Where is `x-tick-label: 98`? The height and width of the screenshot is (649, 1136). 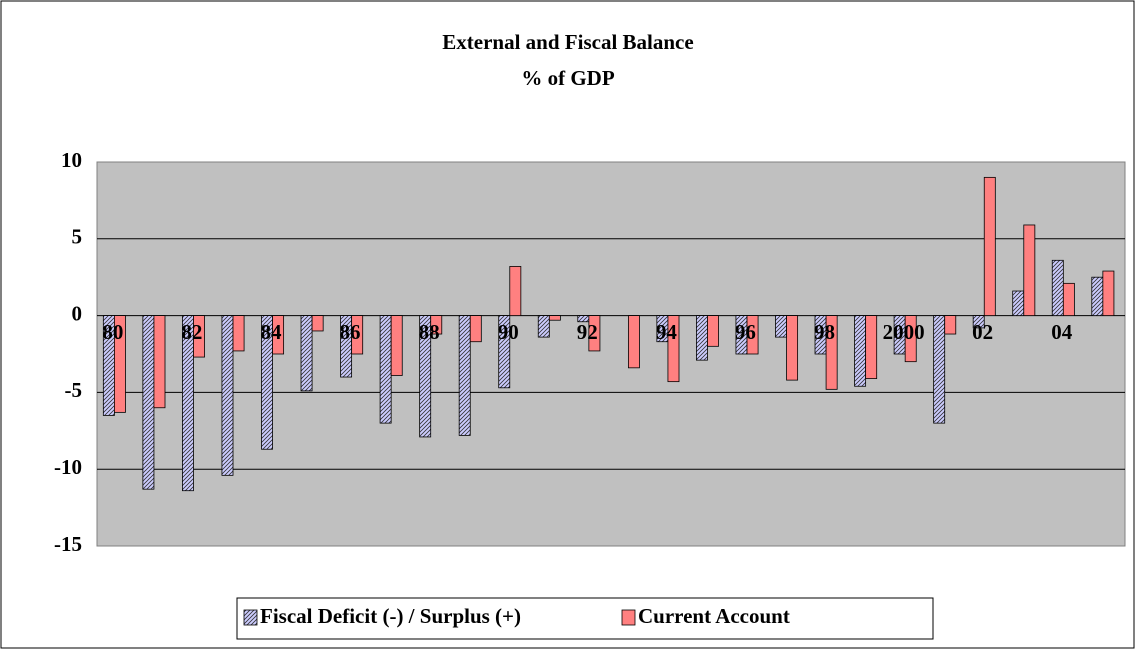
x-tick-label: 98 is located at coordinates (824, 332).